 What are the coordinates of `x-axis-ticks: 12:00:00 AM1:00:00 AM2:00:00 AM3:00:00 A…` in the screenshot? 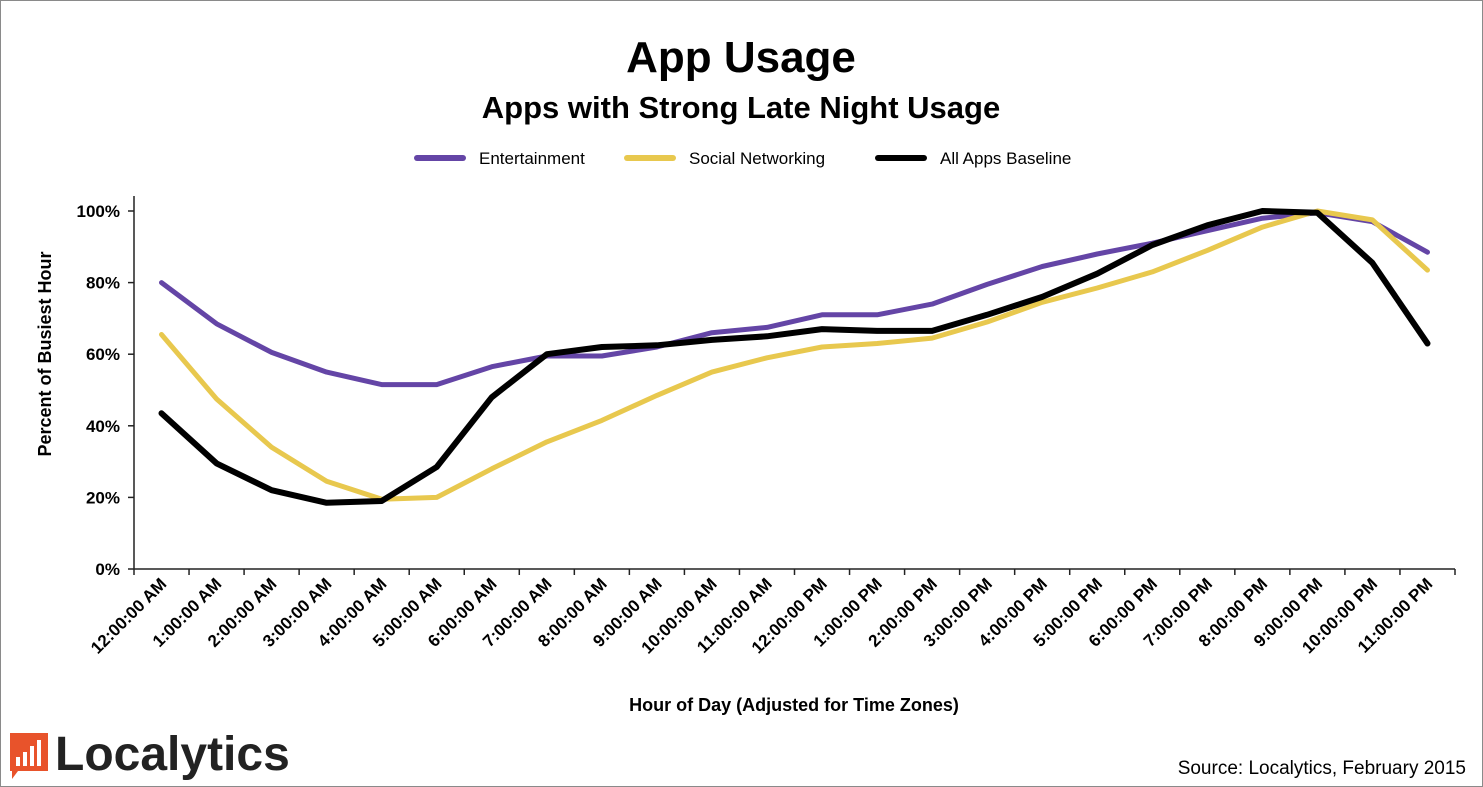 It's located at (771, 613).